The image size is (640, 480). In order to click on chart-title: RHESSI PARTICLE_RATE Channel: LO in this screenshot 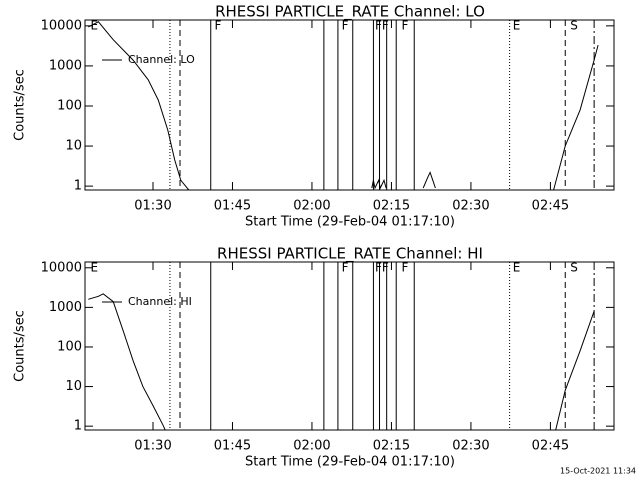, I will do `click(350, 12)`.